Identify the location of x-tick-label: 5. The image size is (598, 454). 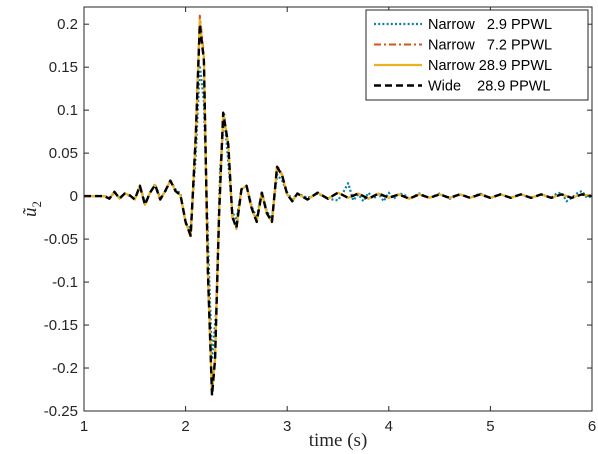
(490, 426).